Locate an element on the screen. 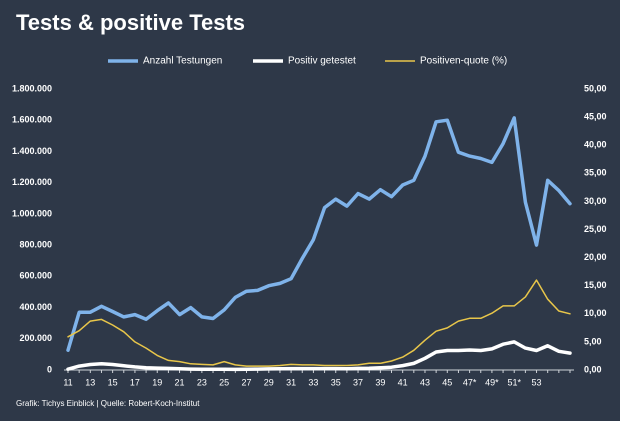 This screenshot has width=620, height=421. x-tick-label: 39 is located at coordinates (380, 382).